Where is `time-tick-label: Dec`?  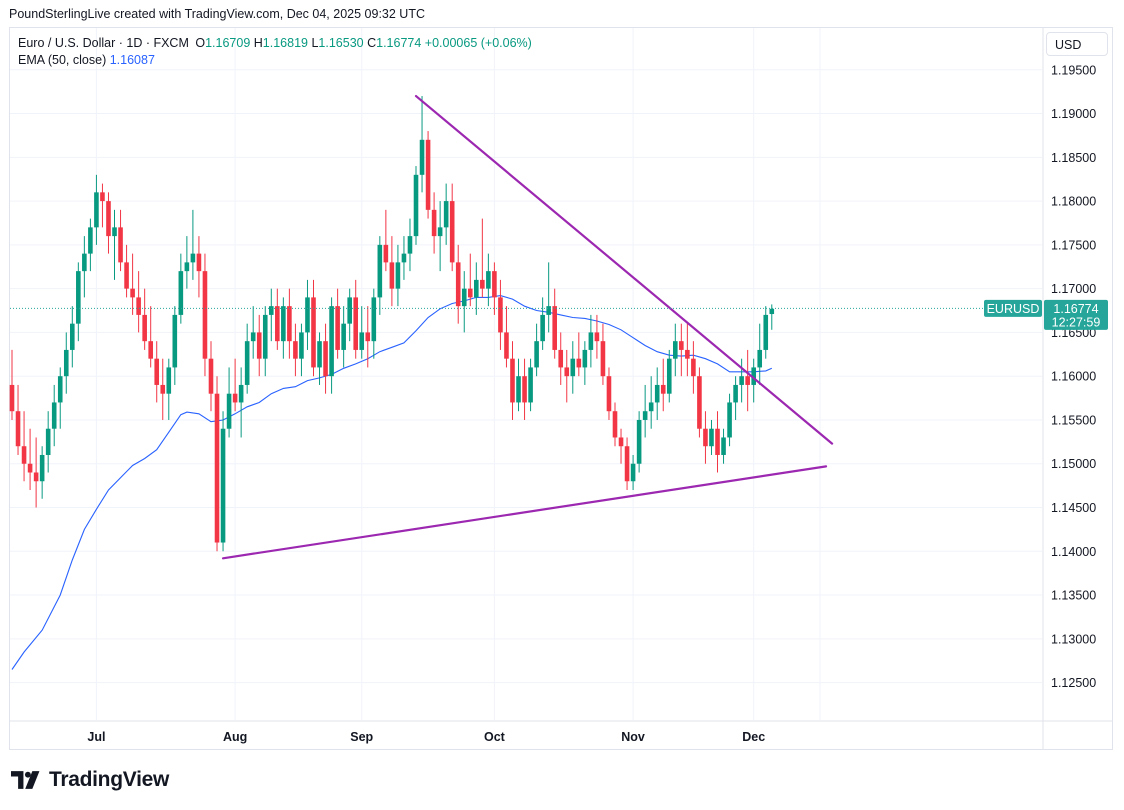 time-tick-label: Dec is located at coordinates (753, 737).